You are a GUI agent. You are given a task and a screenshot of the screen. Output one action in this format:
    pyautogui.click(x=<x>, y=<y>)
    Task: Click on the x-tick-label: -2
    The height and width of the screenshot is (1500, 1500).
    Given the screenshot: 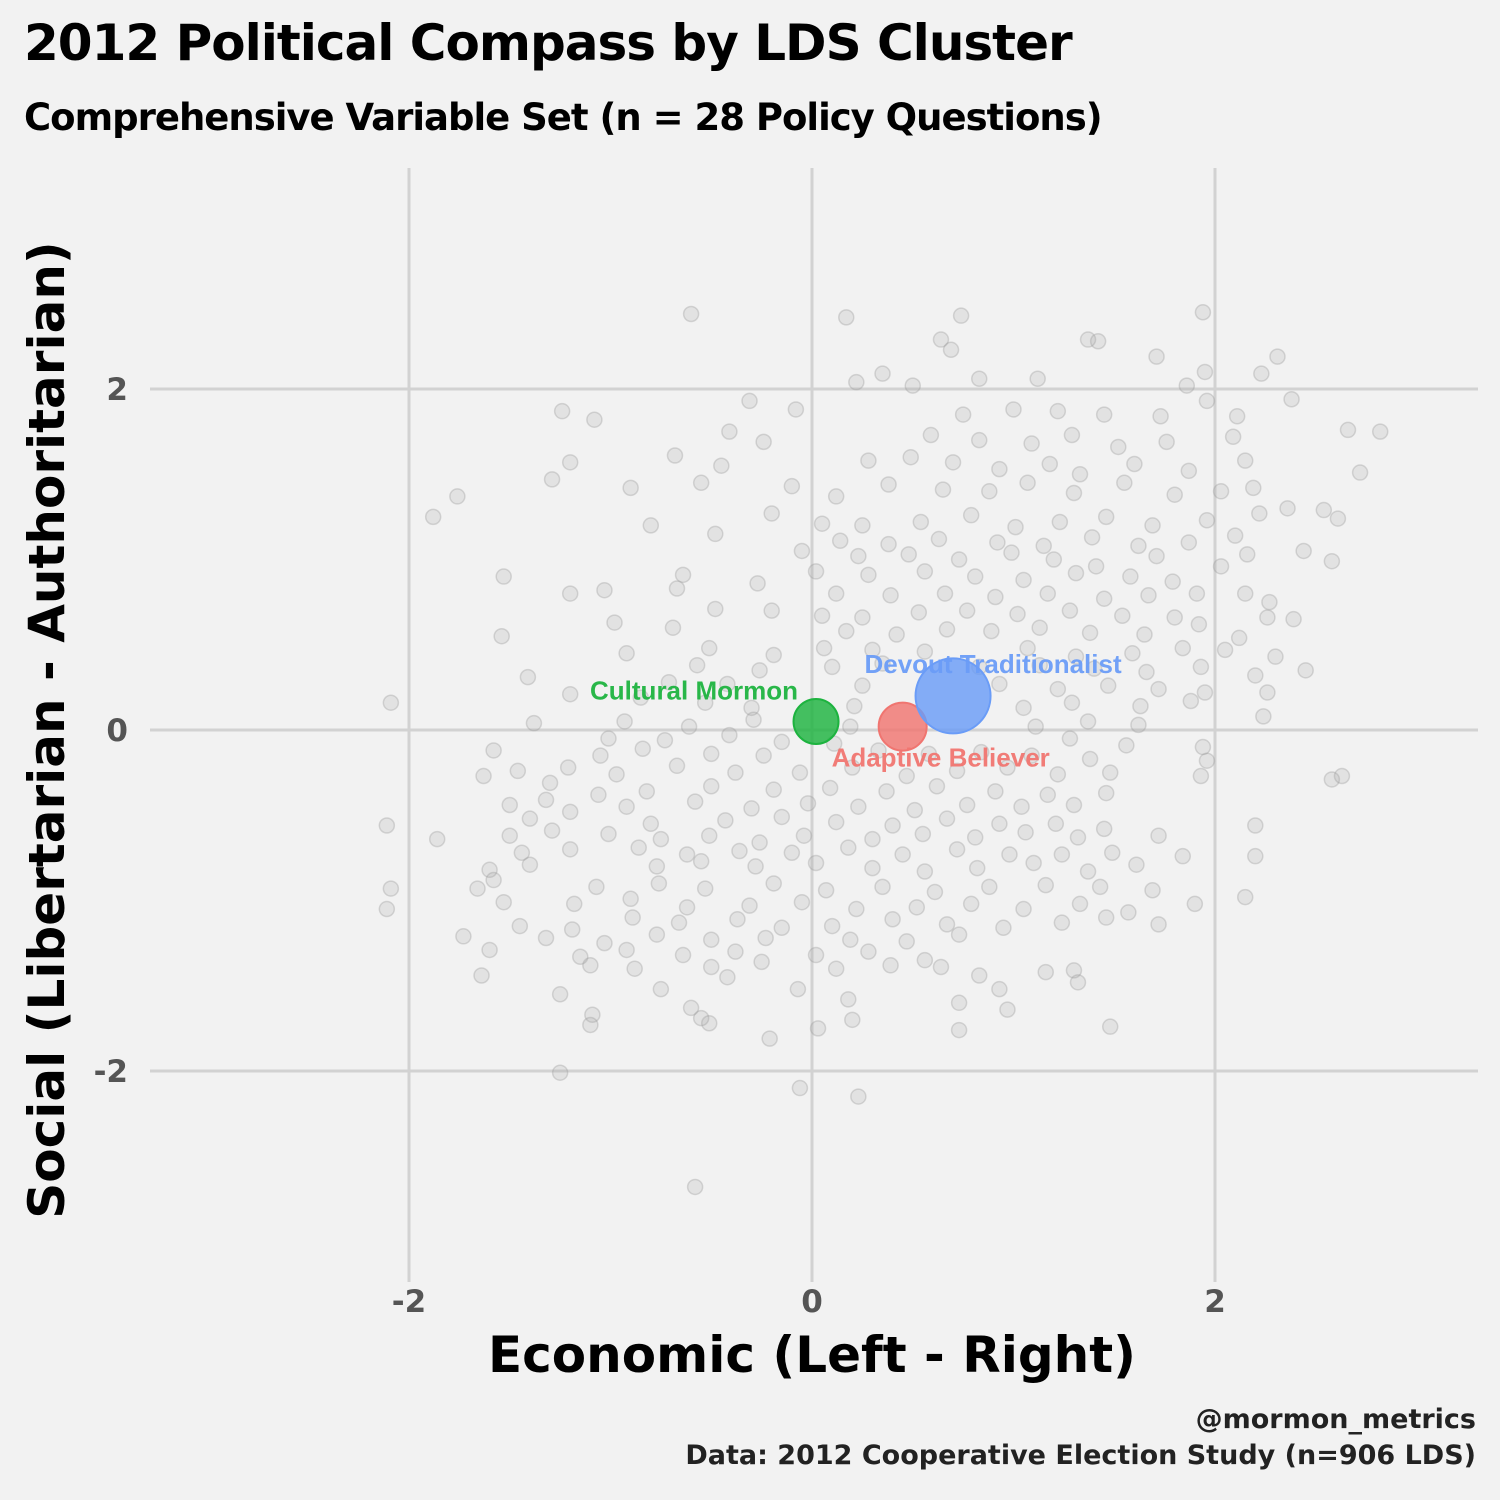 What is the action you would take?
    pyautogui.click(x=409, y=1302)
    